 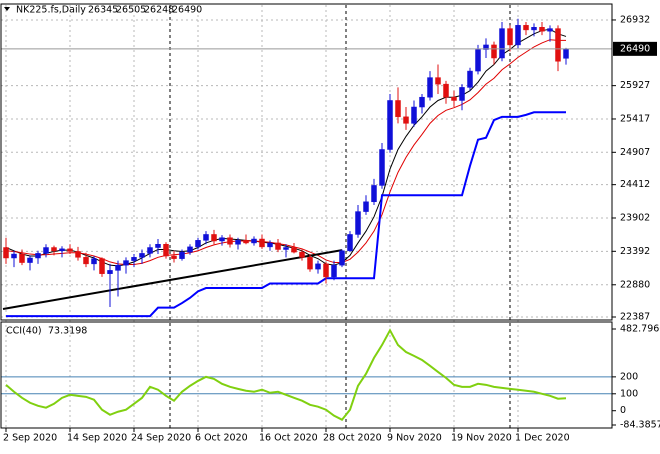 What do you see at coordinates (30, 438) in the screenshot?
I see `x-tick-label: 2 Sep 2020` at bounding box center [30, 438].